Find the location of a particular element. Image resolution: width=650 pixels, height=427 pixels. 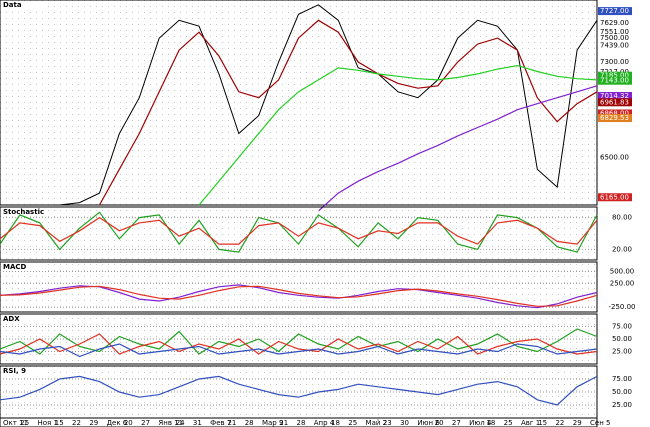

price-label: 6165.00 is located at coordinates (614, 197).